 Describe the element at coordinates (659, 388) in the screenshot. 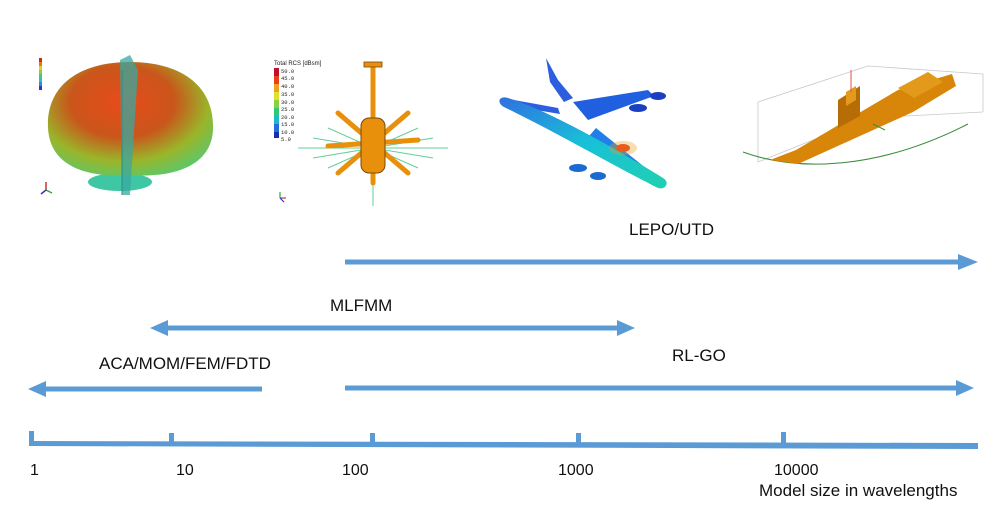

I see `rl-go-arrow` at that location.